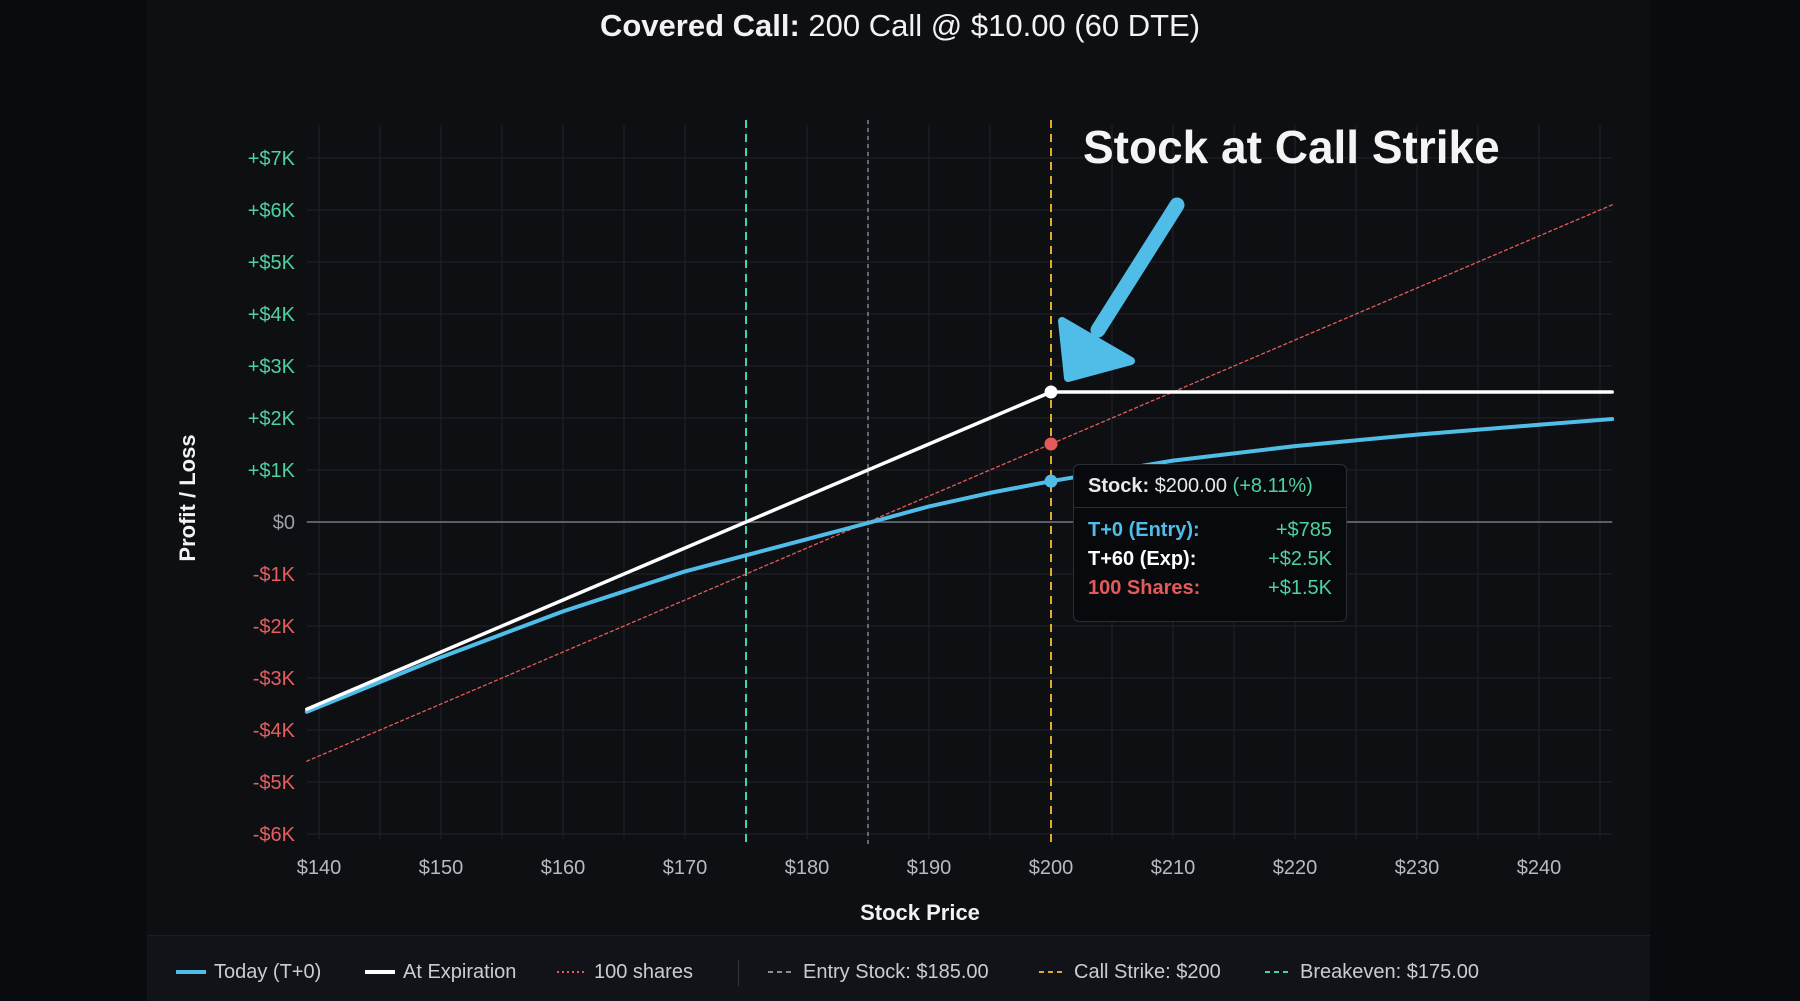 The image size is (1800, 1001). I want to click on x-tick-label: $210, so click(1173, 868).